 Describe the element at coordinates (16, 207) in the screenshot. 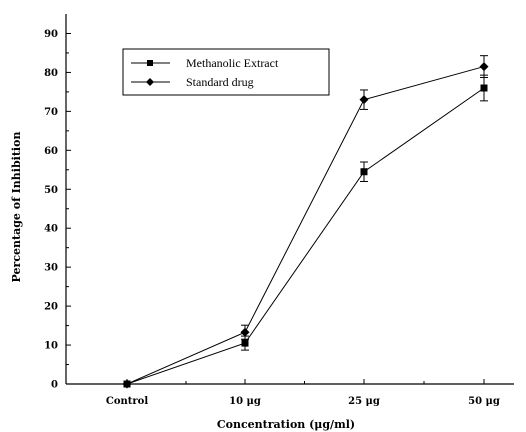

I see `y-axis-title: Percentage of Inhibition` at that location.